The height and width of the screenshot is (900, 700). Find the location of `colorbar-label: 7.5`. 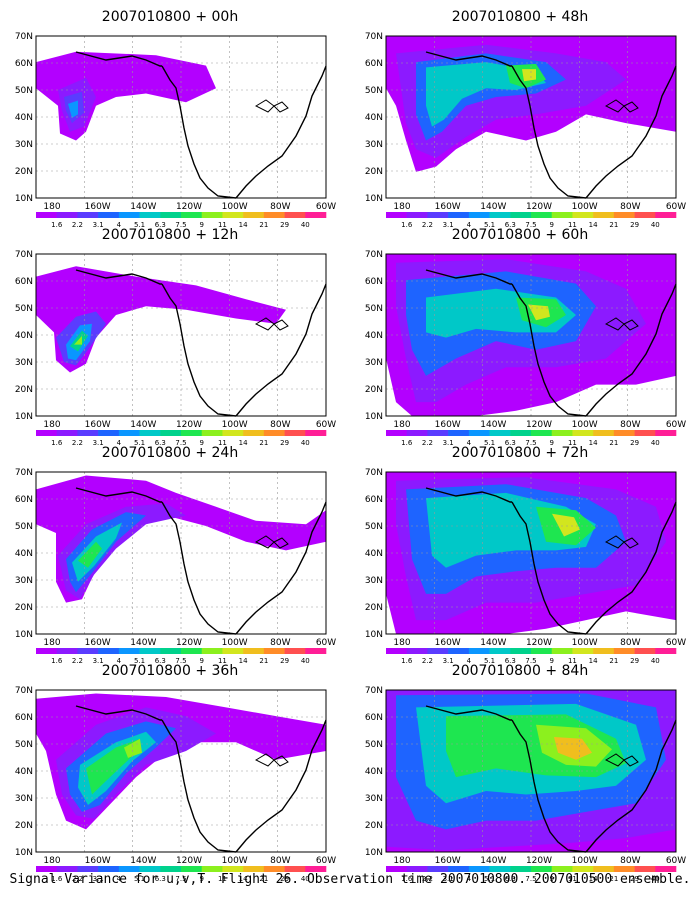

colorbar-label: 7.5 is located at coordinates (180, 443).